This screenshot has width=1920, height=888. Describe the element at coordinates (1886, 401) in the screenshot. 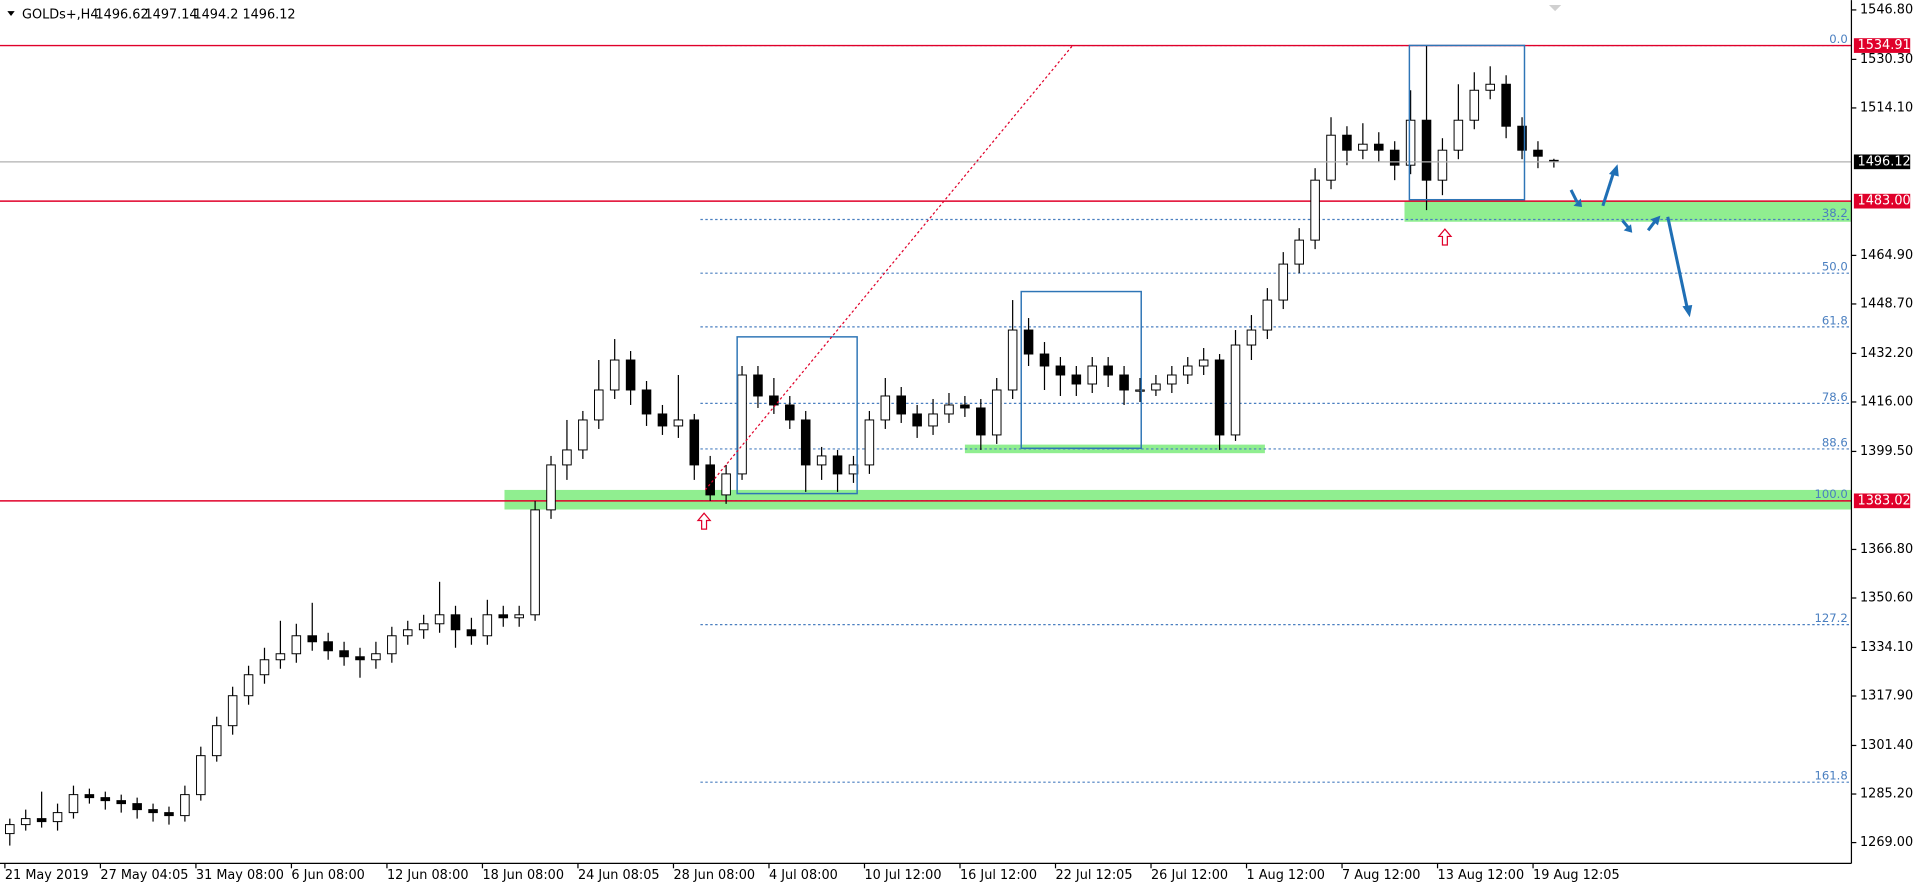

I see `y-tick-label: 1416.00` at that location.